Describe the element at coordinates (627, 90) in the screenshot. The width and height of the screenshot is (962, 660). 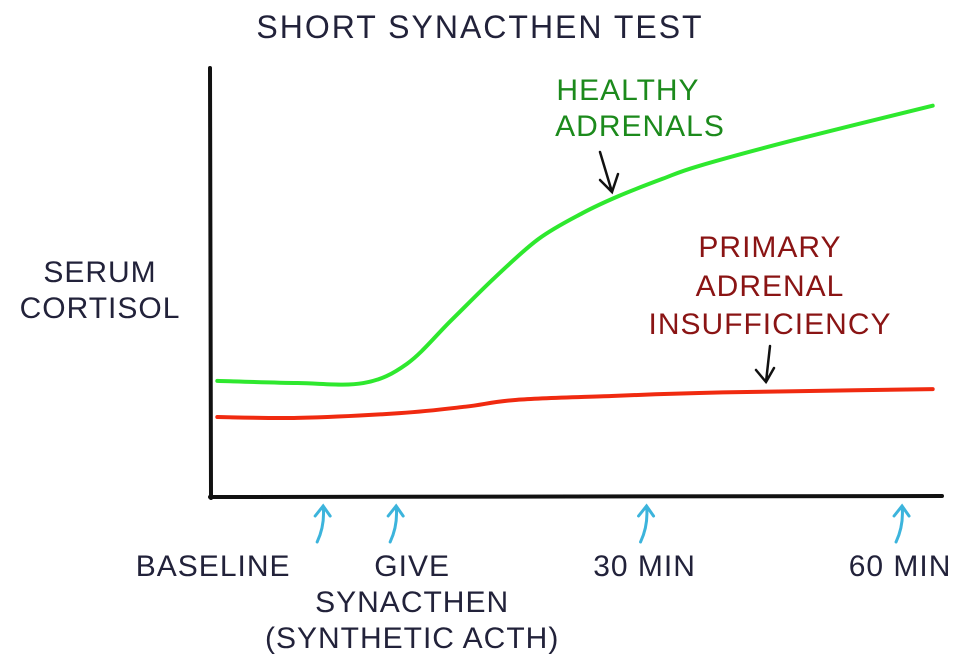
I see `series-label-healthy-line-1: HEALTHY` at that location.